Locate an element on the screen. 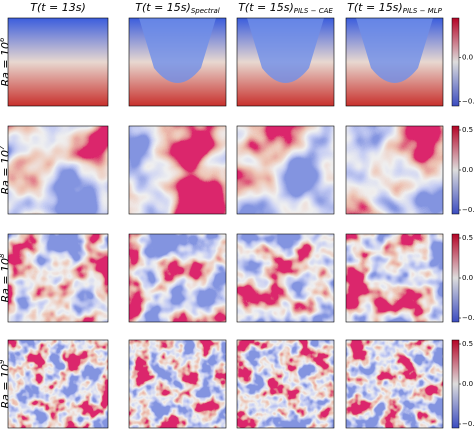 The width and height of the screenshot is (474, 438). column-title: T(t = 13s) is located at coordinates (58, 7).